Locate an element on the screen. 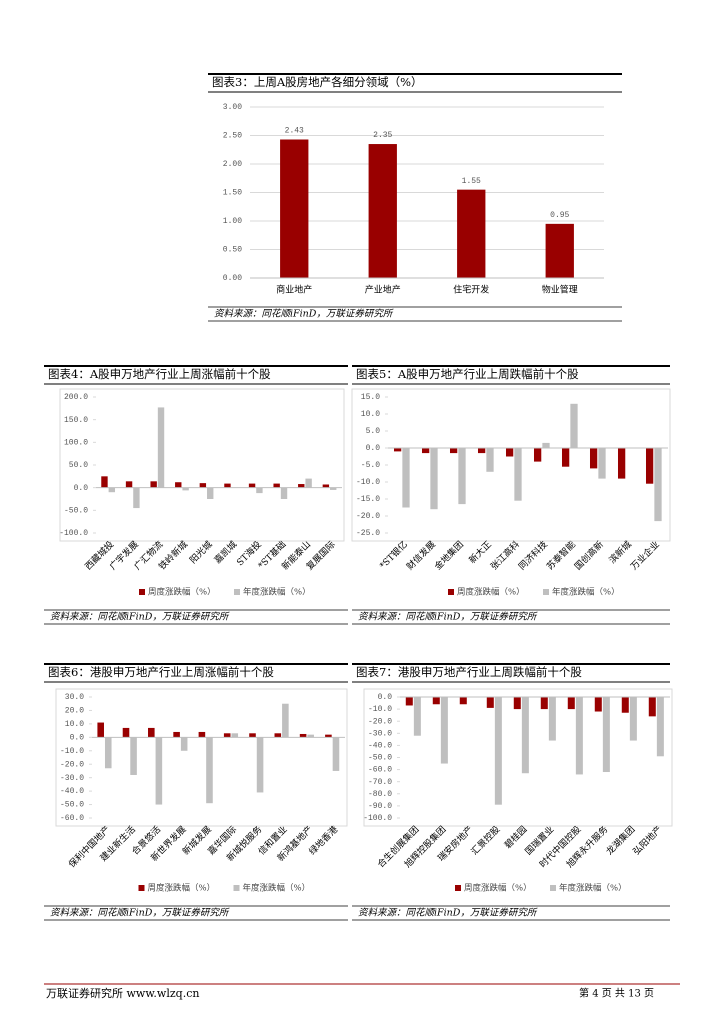 The image size is (724, 1028). y-tick-label: 2.50 is located at coordinates (232, 136).